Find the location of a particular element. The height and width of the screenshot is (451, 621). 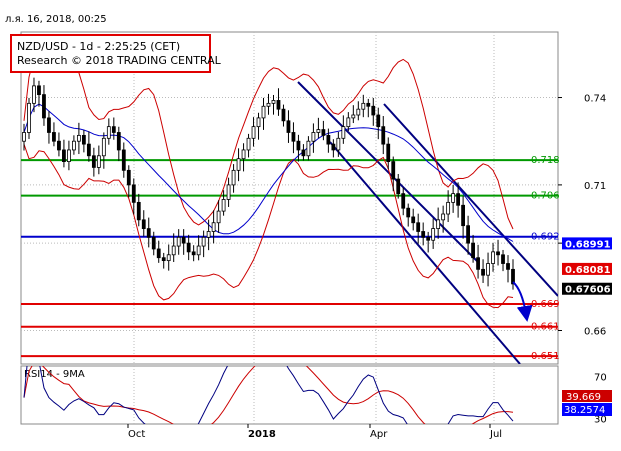

rsi-plot-area is located at coordinates (289, 395).